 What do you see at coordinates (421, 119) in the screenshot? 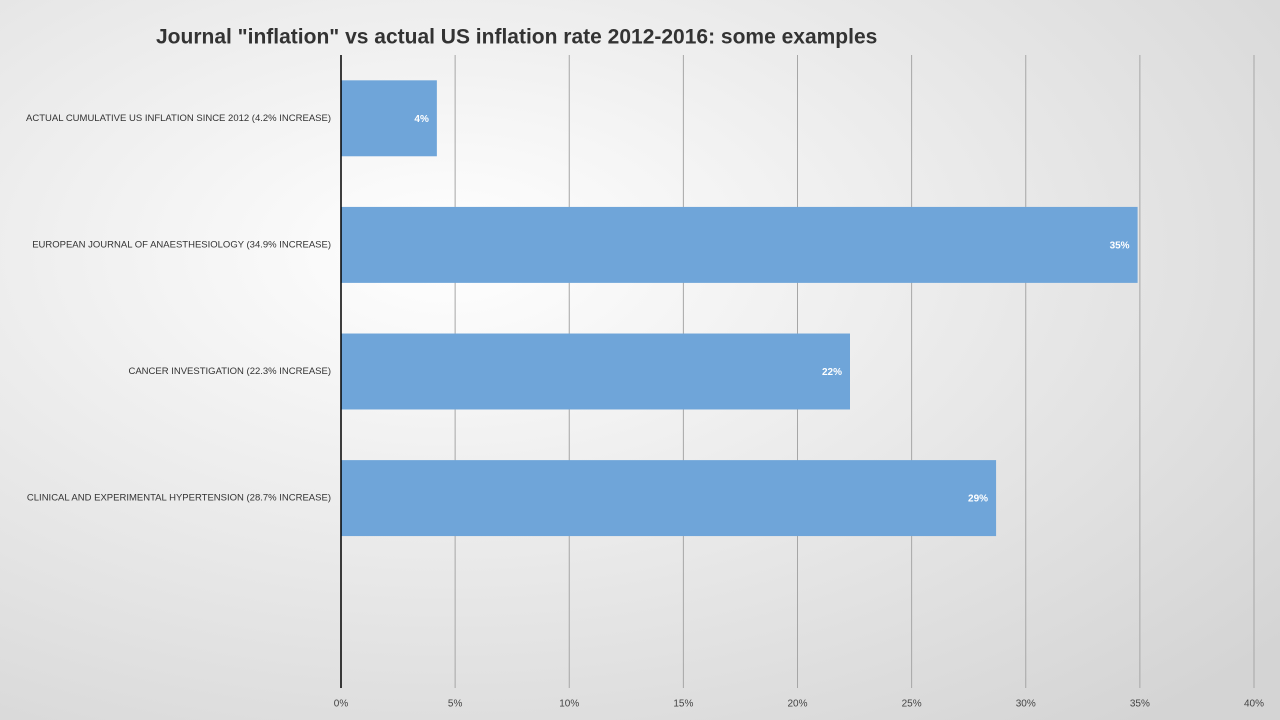
I see `data-label: 4%` at bounding box center [421, 119].